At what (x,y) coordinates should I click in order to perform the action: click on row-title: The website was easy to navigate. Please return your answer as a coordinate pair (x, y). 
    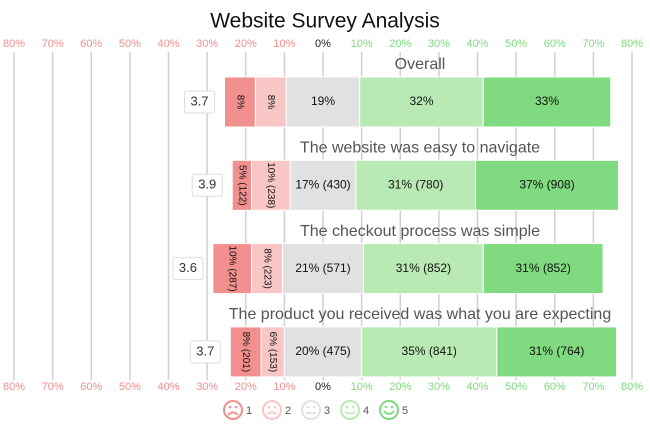
    Looking at the image, I should click on (420, 148).